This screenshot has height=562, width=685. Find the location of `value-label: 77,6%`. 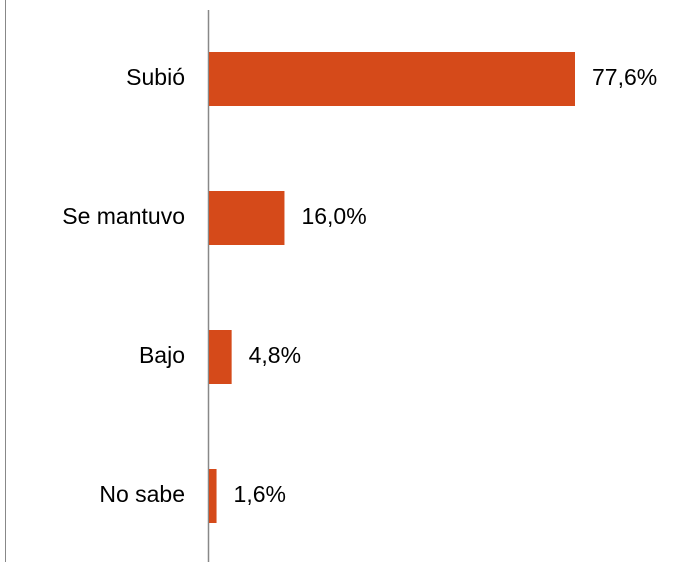

value-label: 77,6% is located at coordinates (624, 77).